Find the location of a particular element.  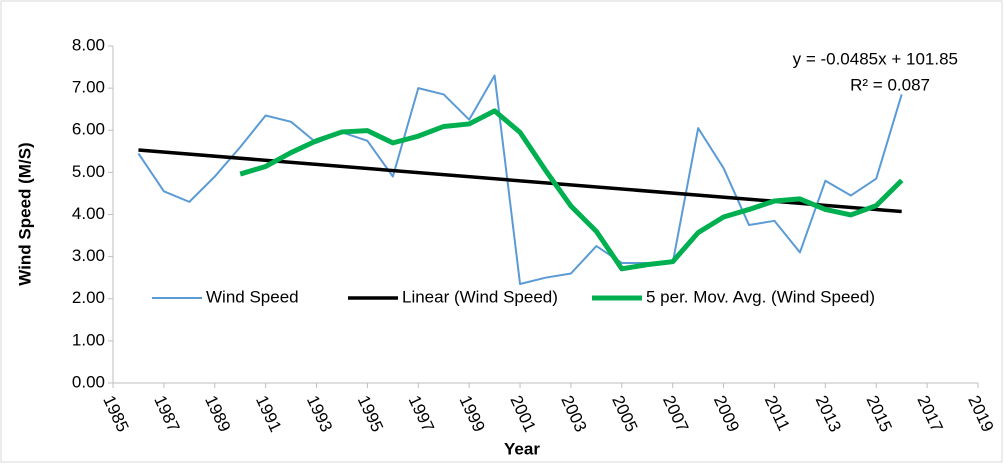

y-tick-label: 5.00 is located at coordinates (88, 171).